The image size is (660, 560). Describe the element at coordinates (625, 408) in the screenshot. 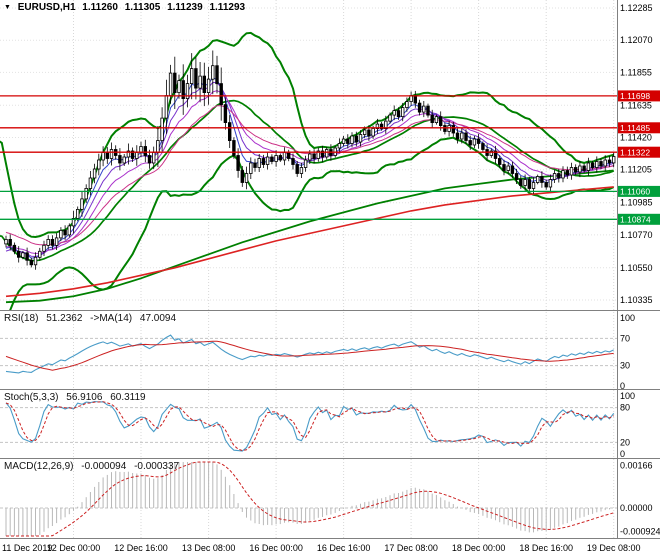

I see `stoch-tick-label: 80` at that location.